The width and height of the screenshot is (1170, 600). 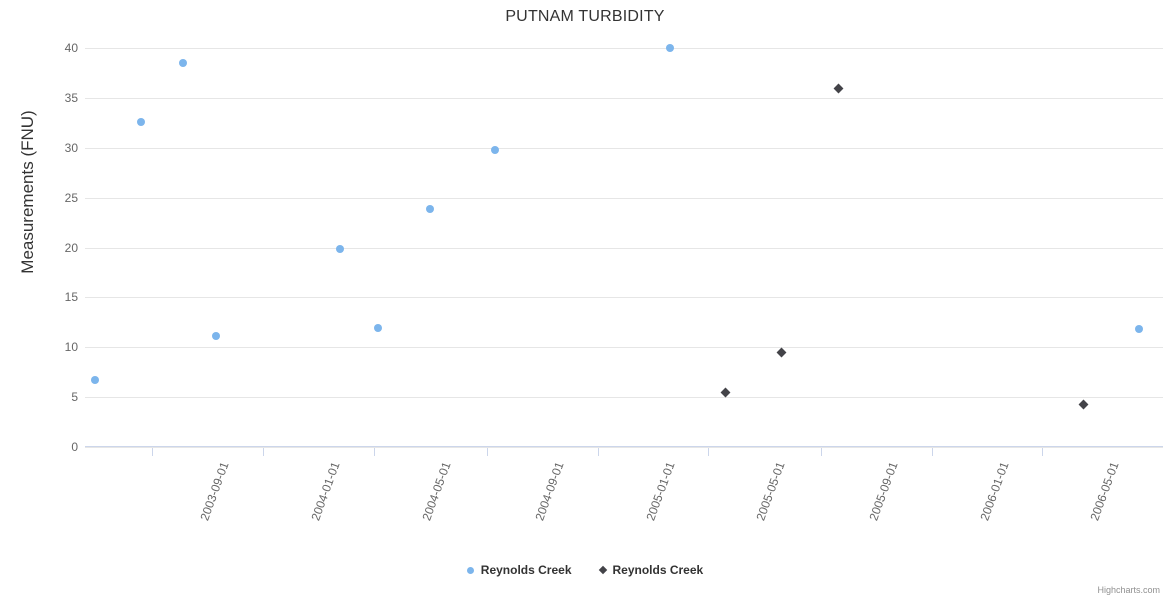 I want to click on x-axis-line, so click(x=624, y=446).